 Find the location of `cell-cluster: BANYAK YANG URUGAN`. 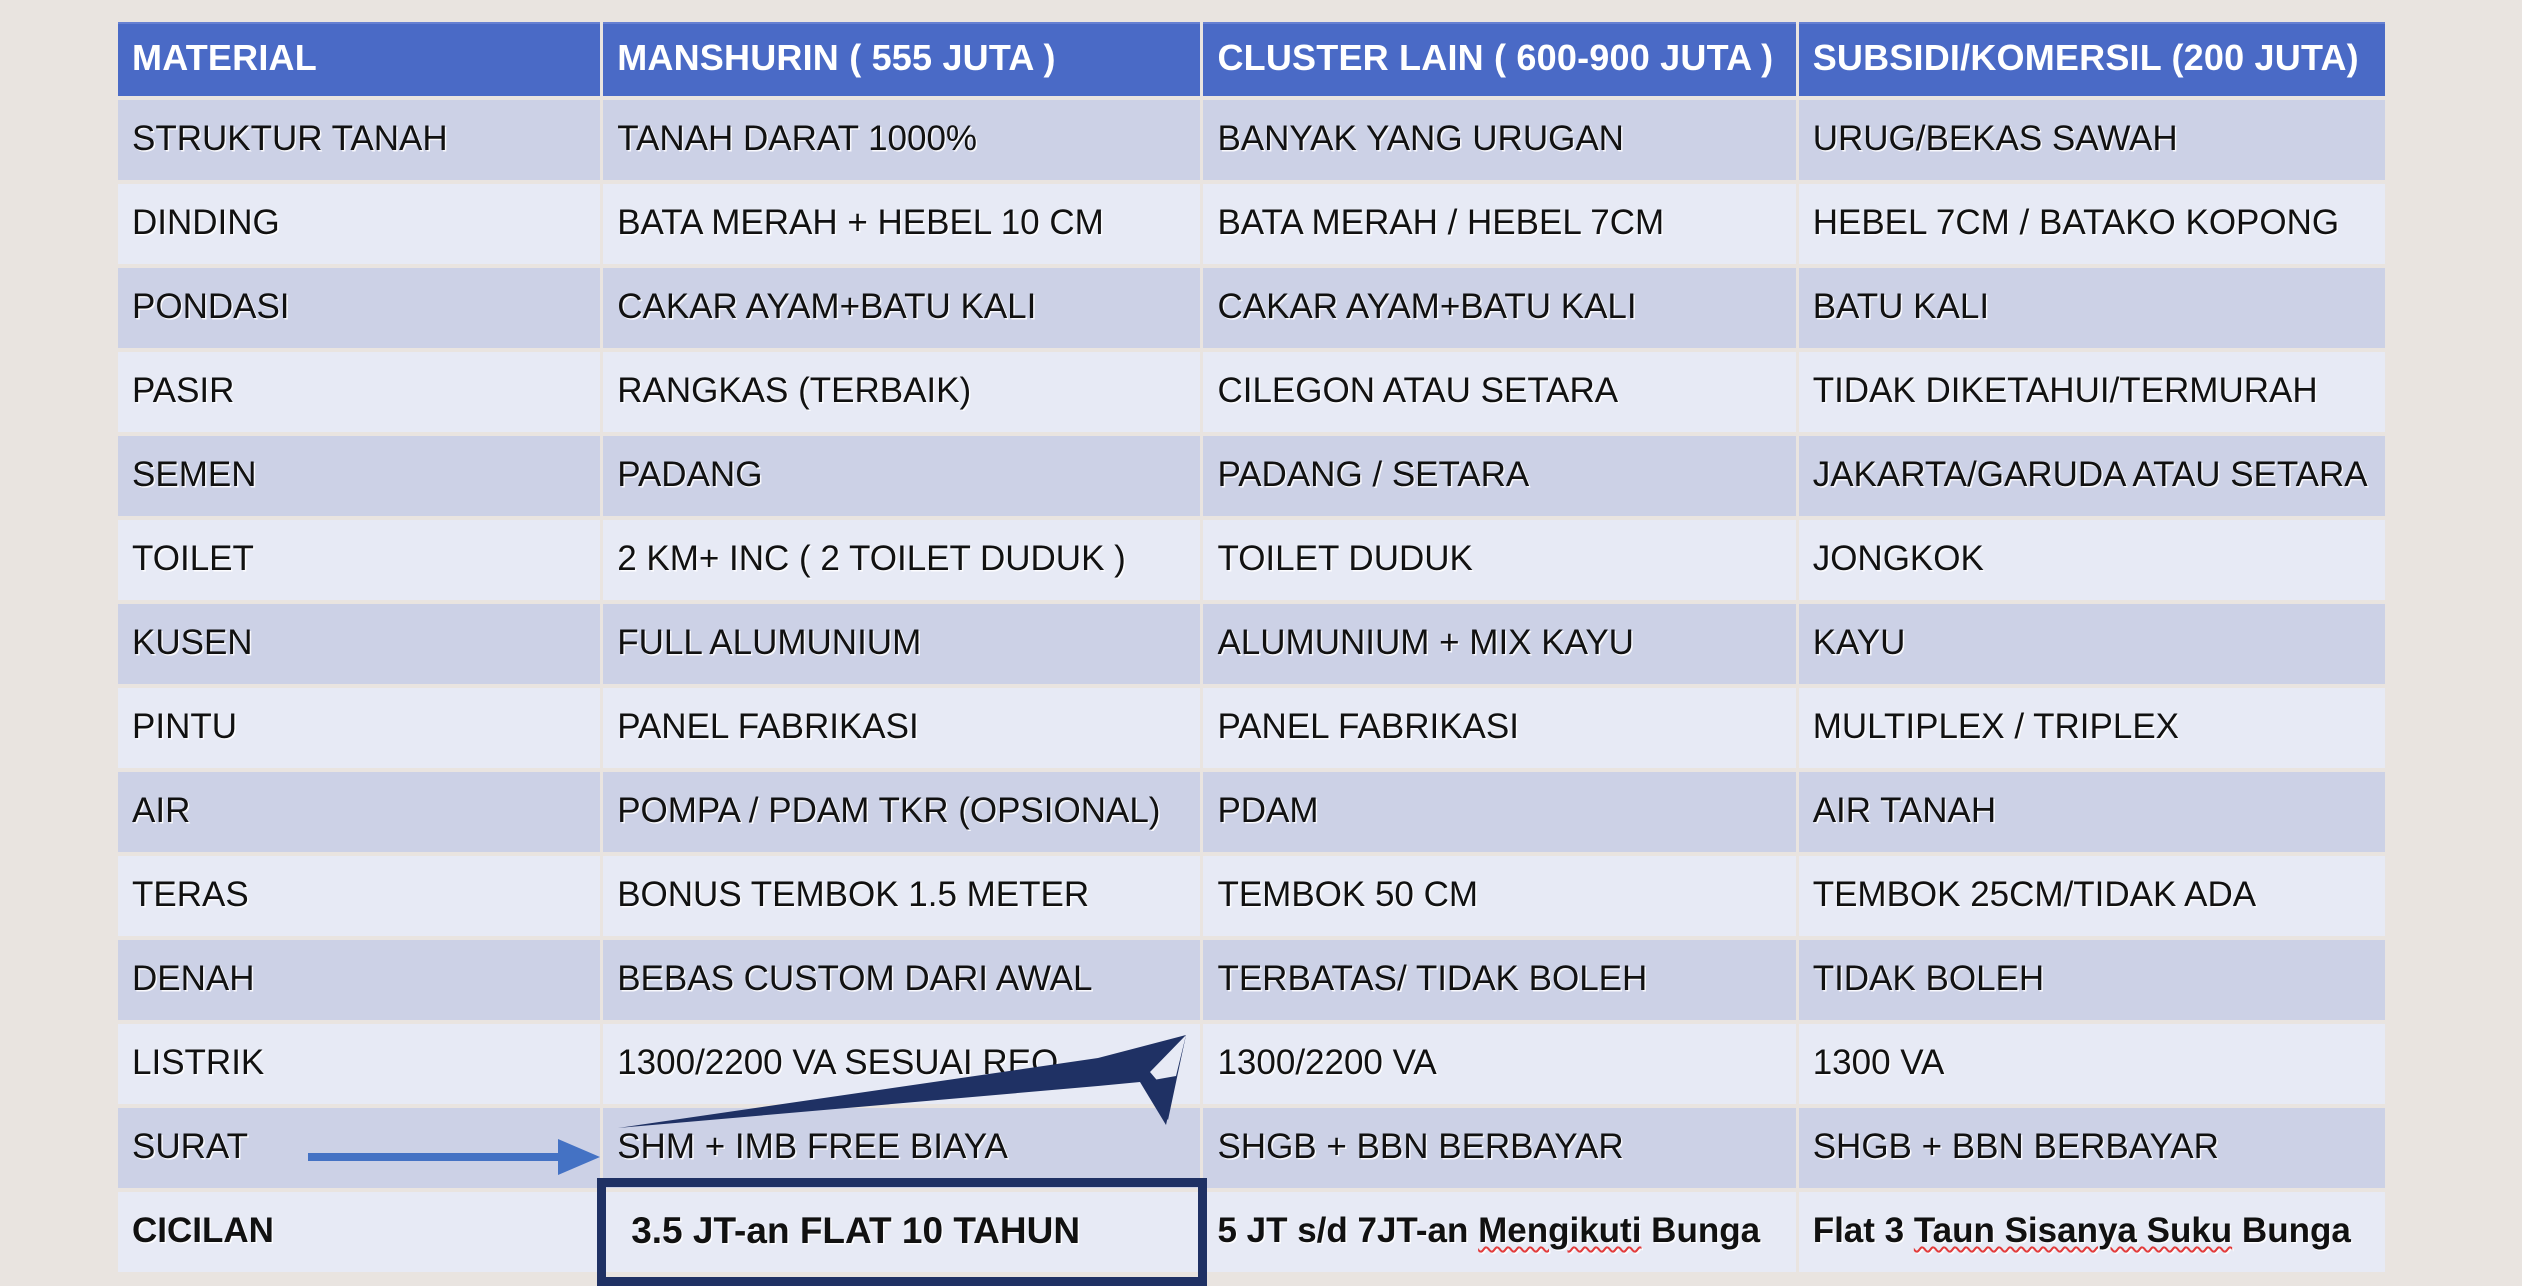

cell-cluster: BANYAK YANG URUGAN is located at coordinates (1499, 140).